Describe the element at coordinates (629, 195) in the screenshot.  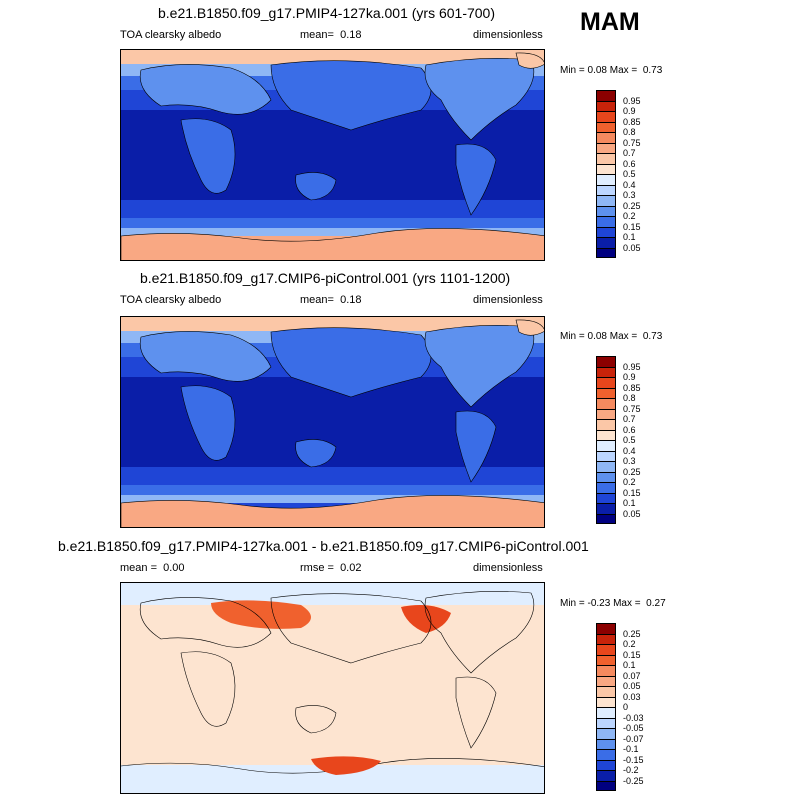
I see `colorbar-tick-label: 0.3` at that location.